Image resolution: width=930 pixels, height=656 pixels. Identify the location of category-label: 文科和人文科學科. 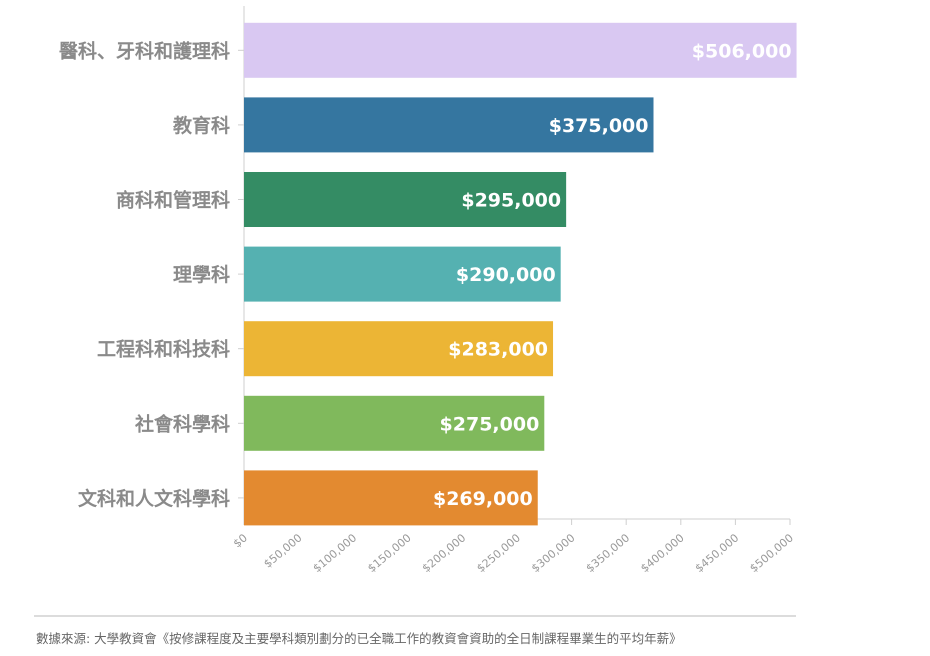
(154, 498).